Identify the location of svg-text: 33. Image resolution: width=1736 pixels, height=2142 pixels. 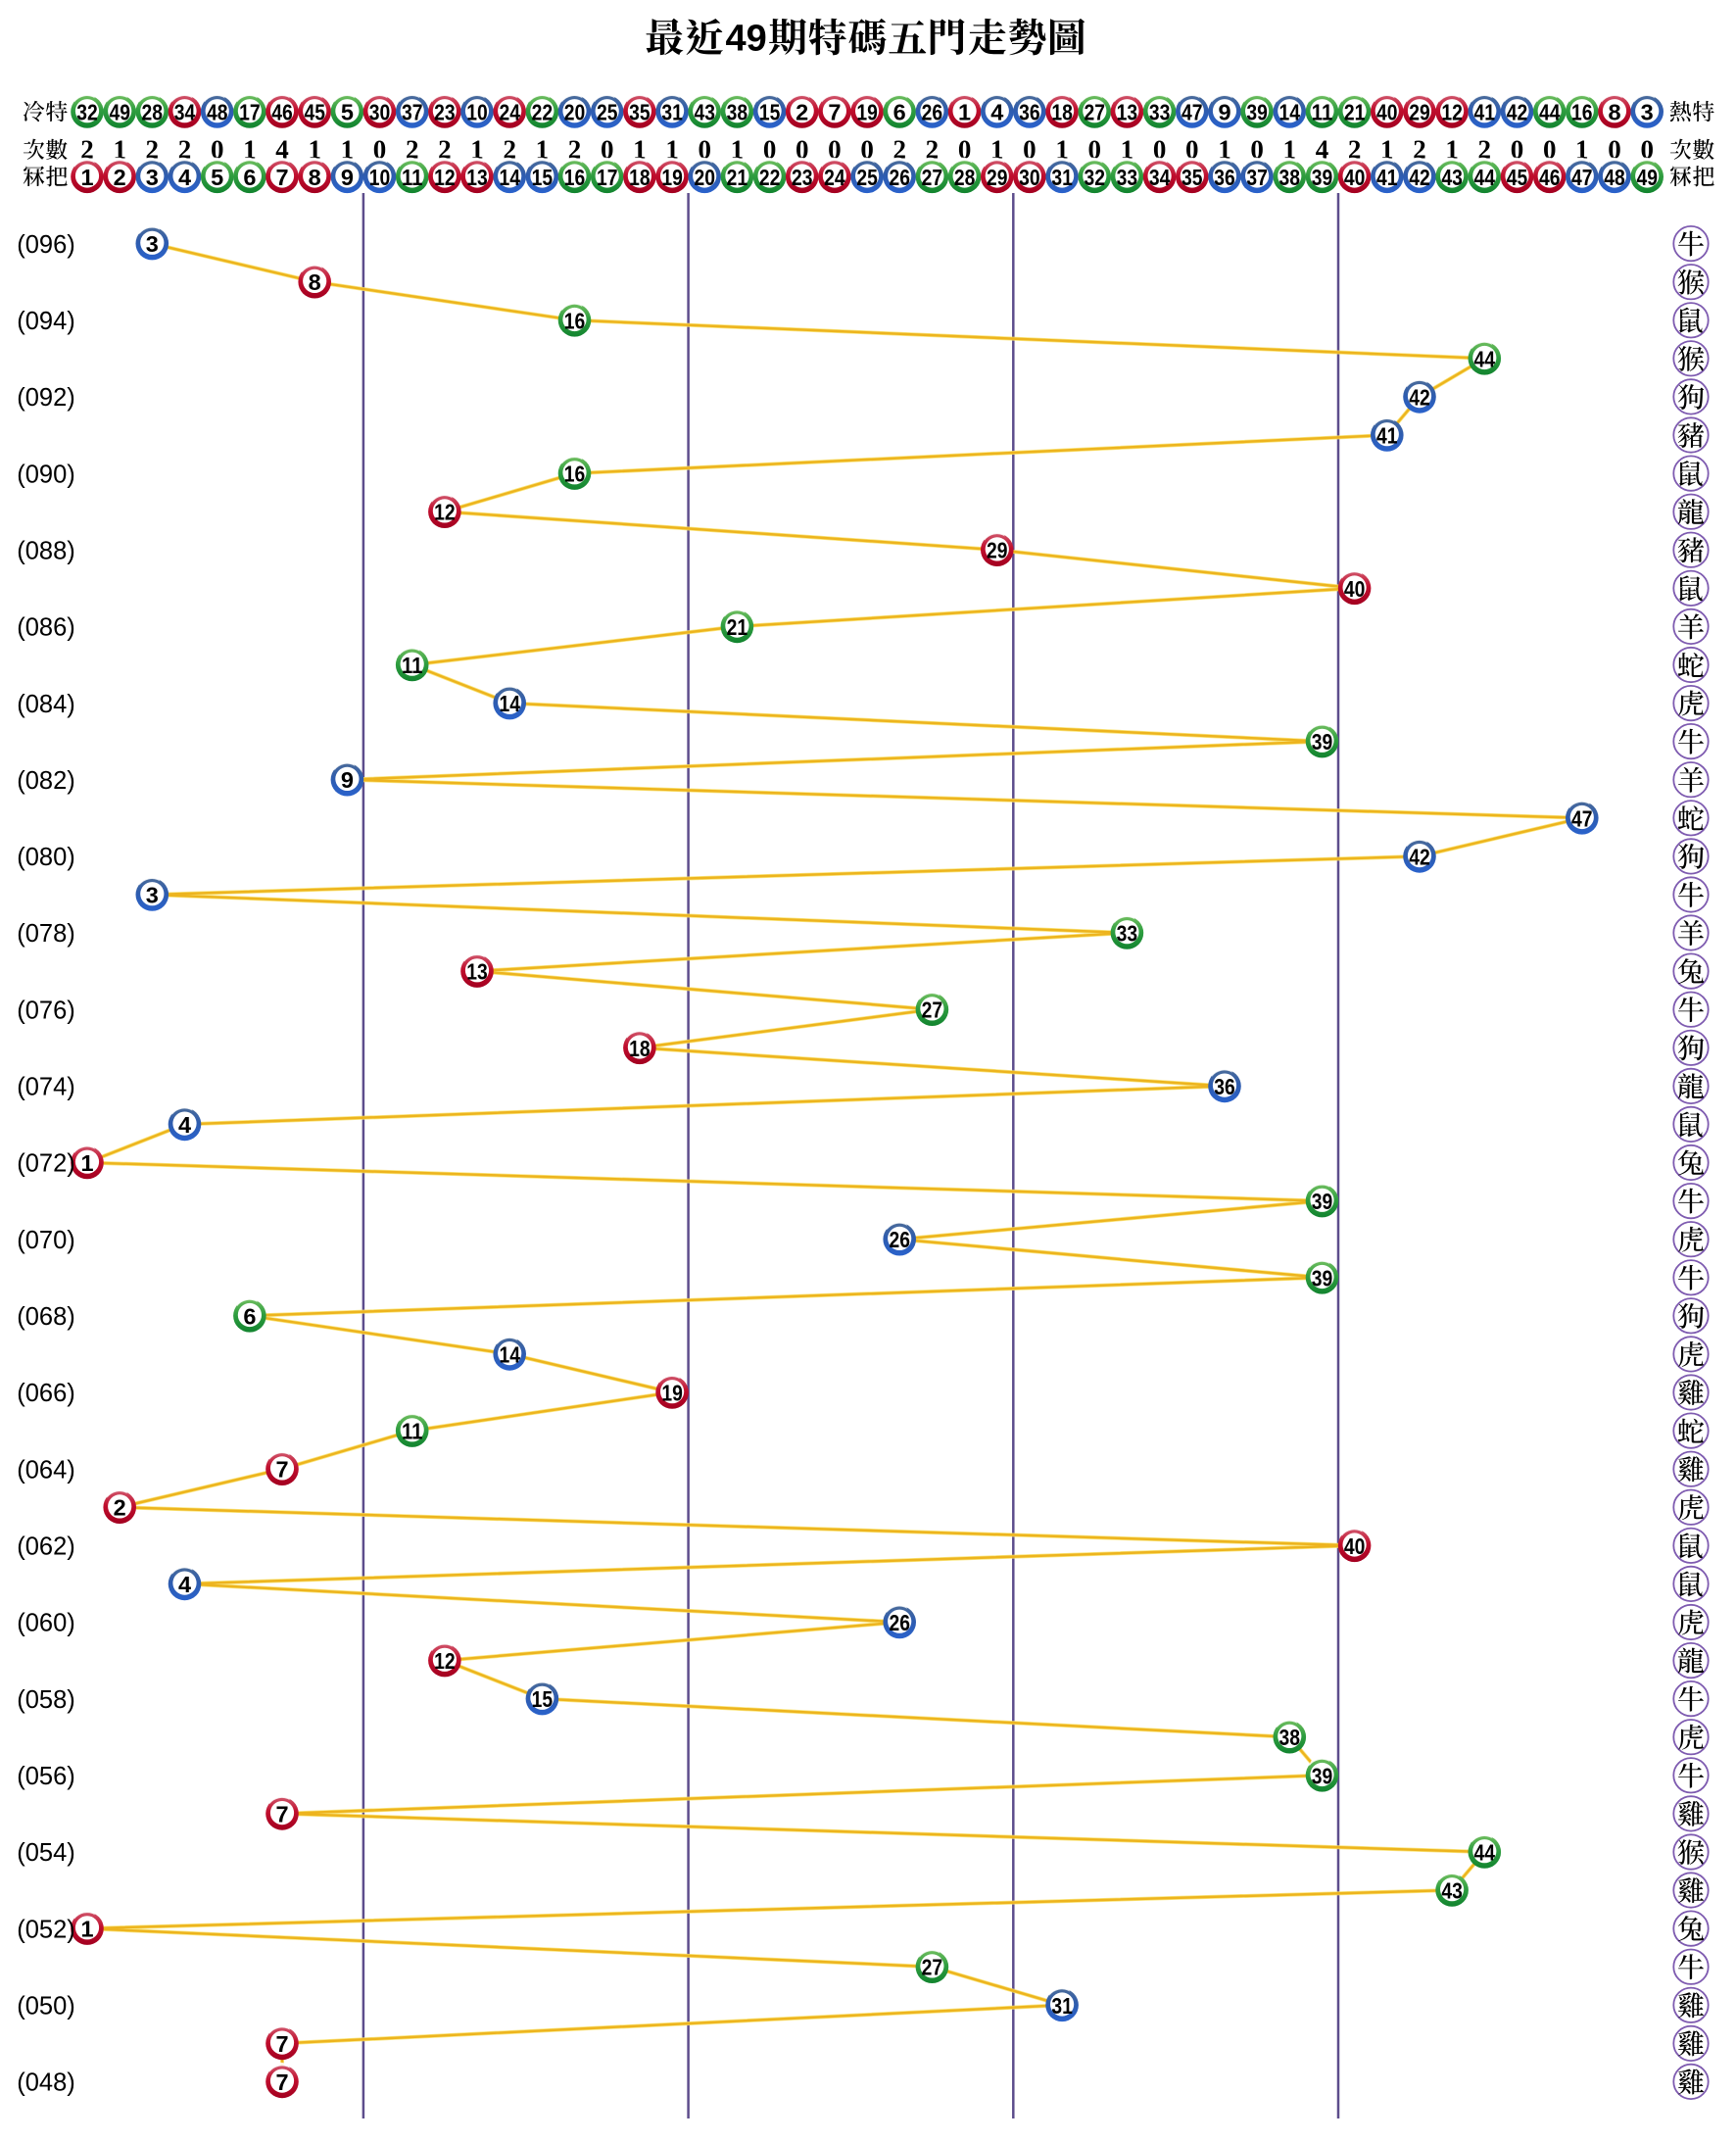
(1160, 112).